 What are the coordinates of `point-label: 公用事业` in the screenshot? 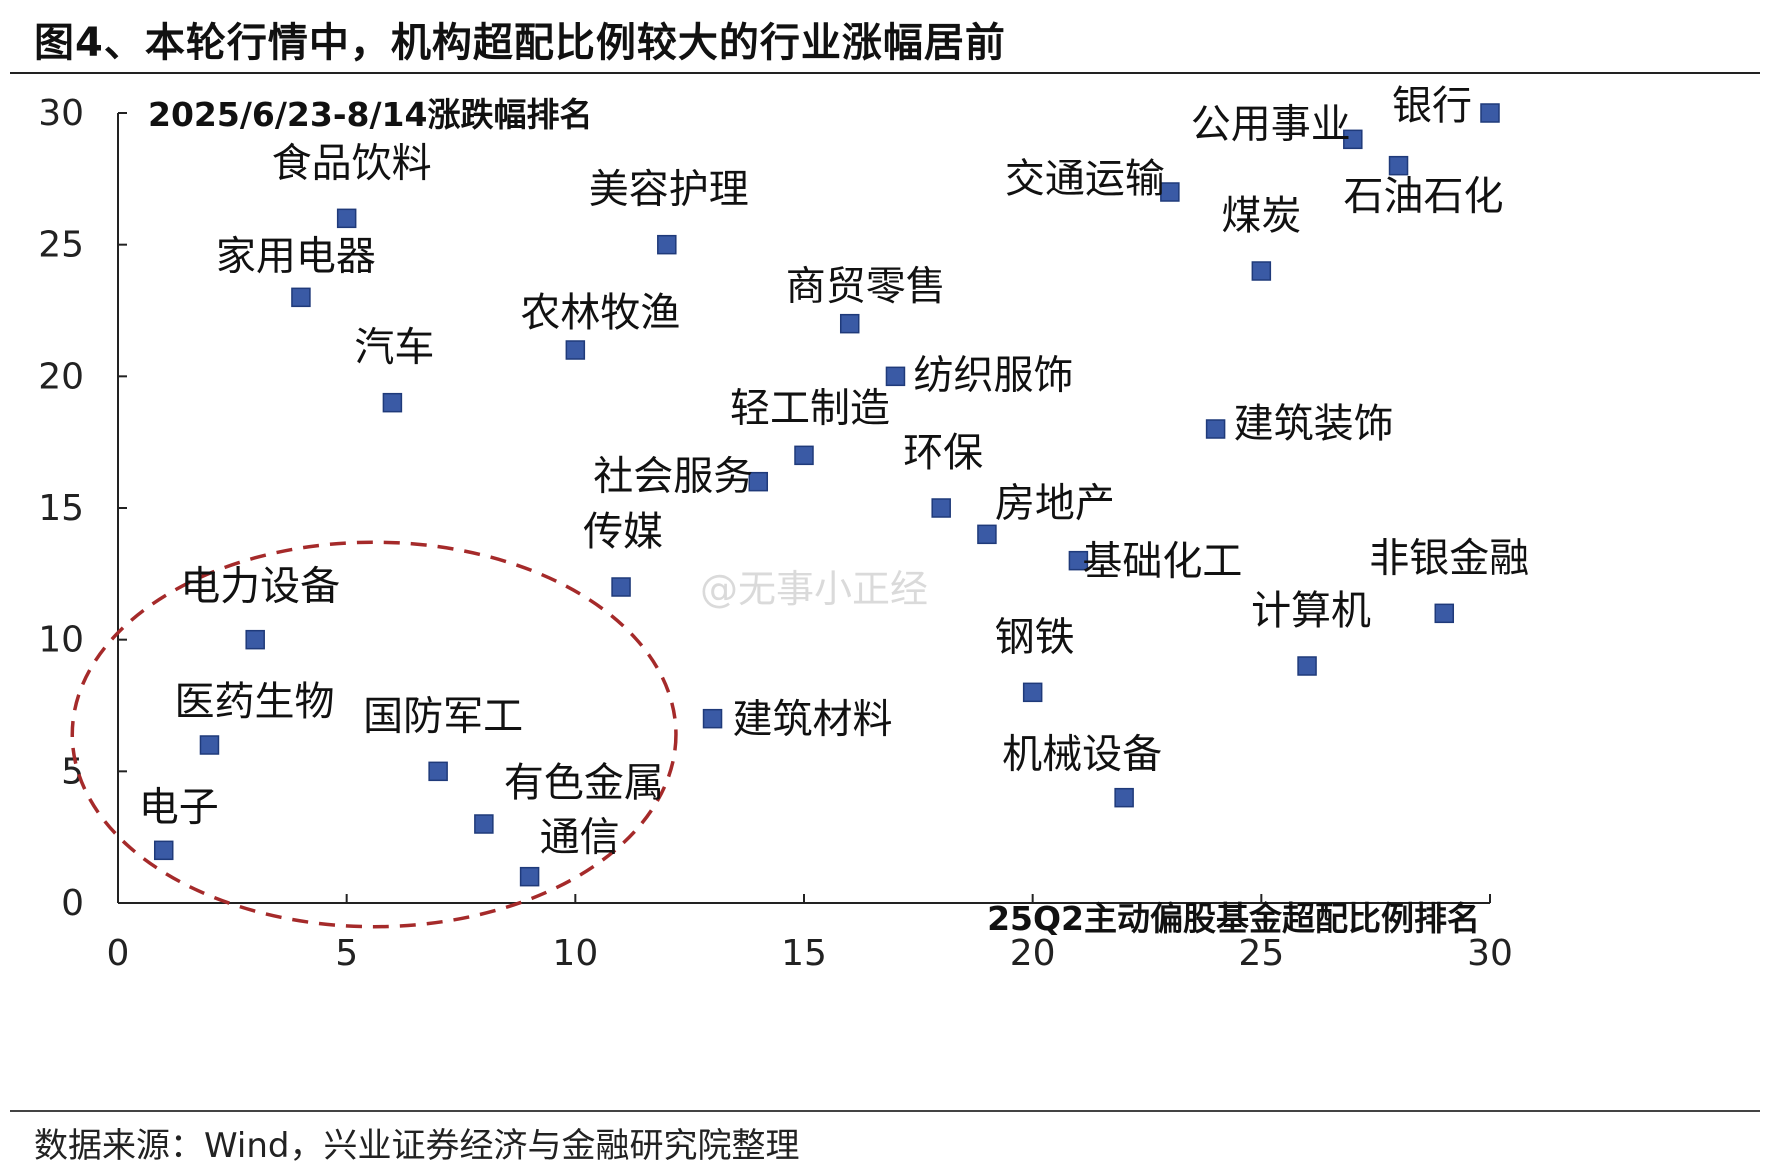 It's located at (1271, 124).